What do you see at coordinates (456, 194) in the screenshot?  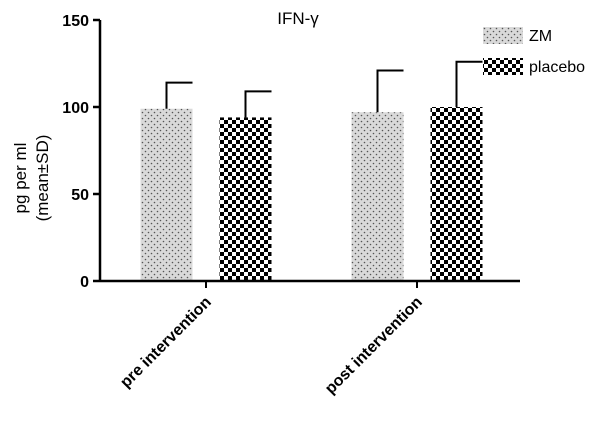 I see `bar-placebo-post` at bounding box center [456, 194].